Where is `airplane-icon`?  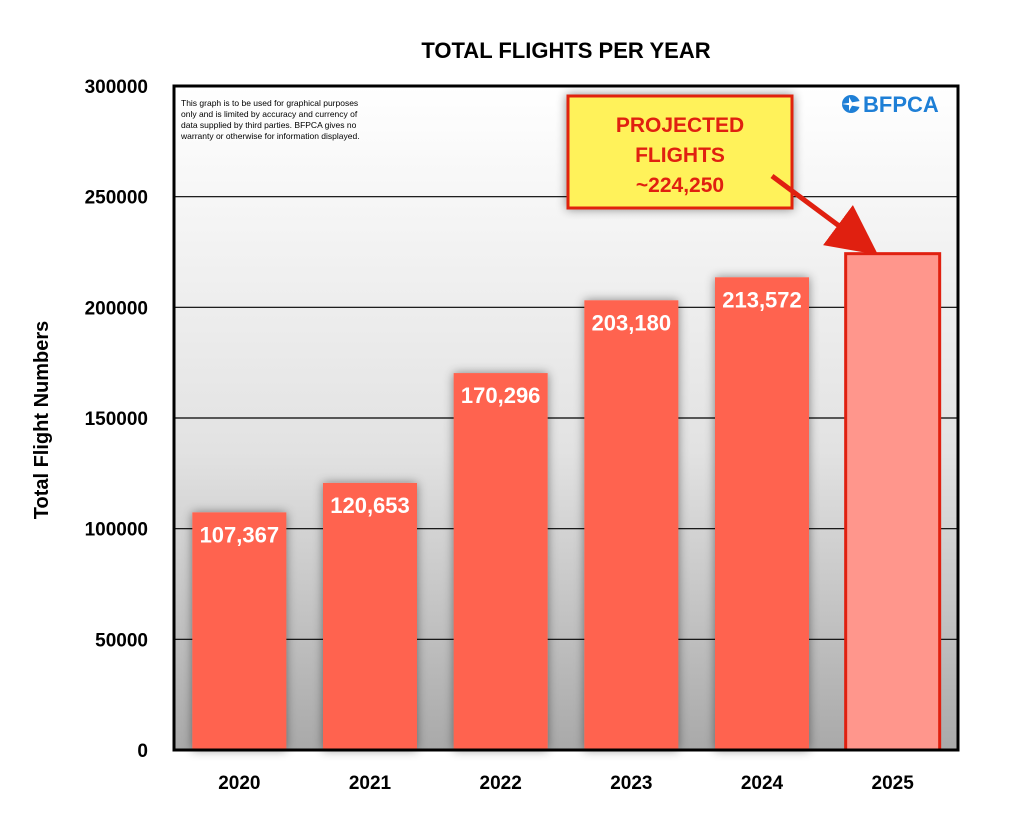 airplane-icon is located at coordinates (851, 104).